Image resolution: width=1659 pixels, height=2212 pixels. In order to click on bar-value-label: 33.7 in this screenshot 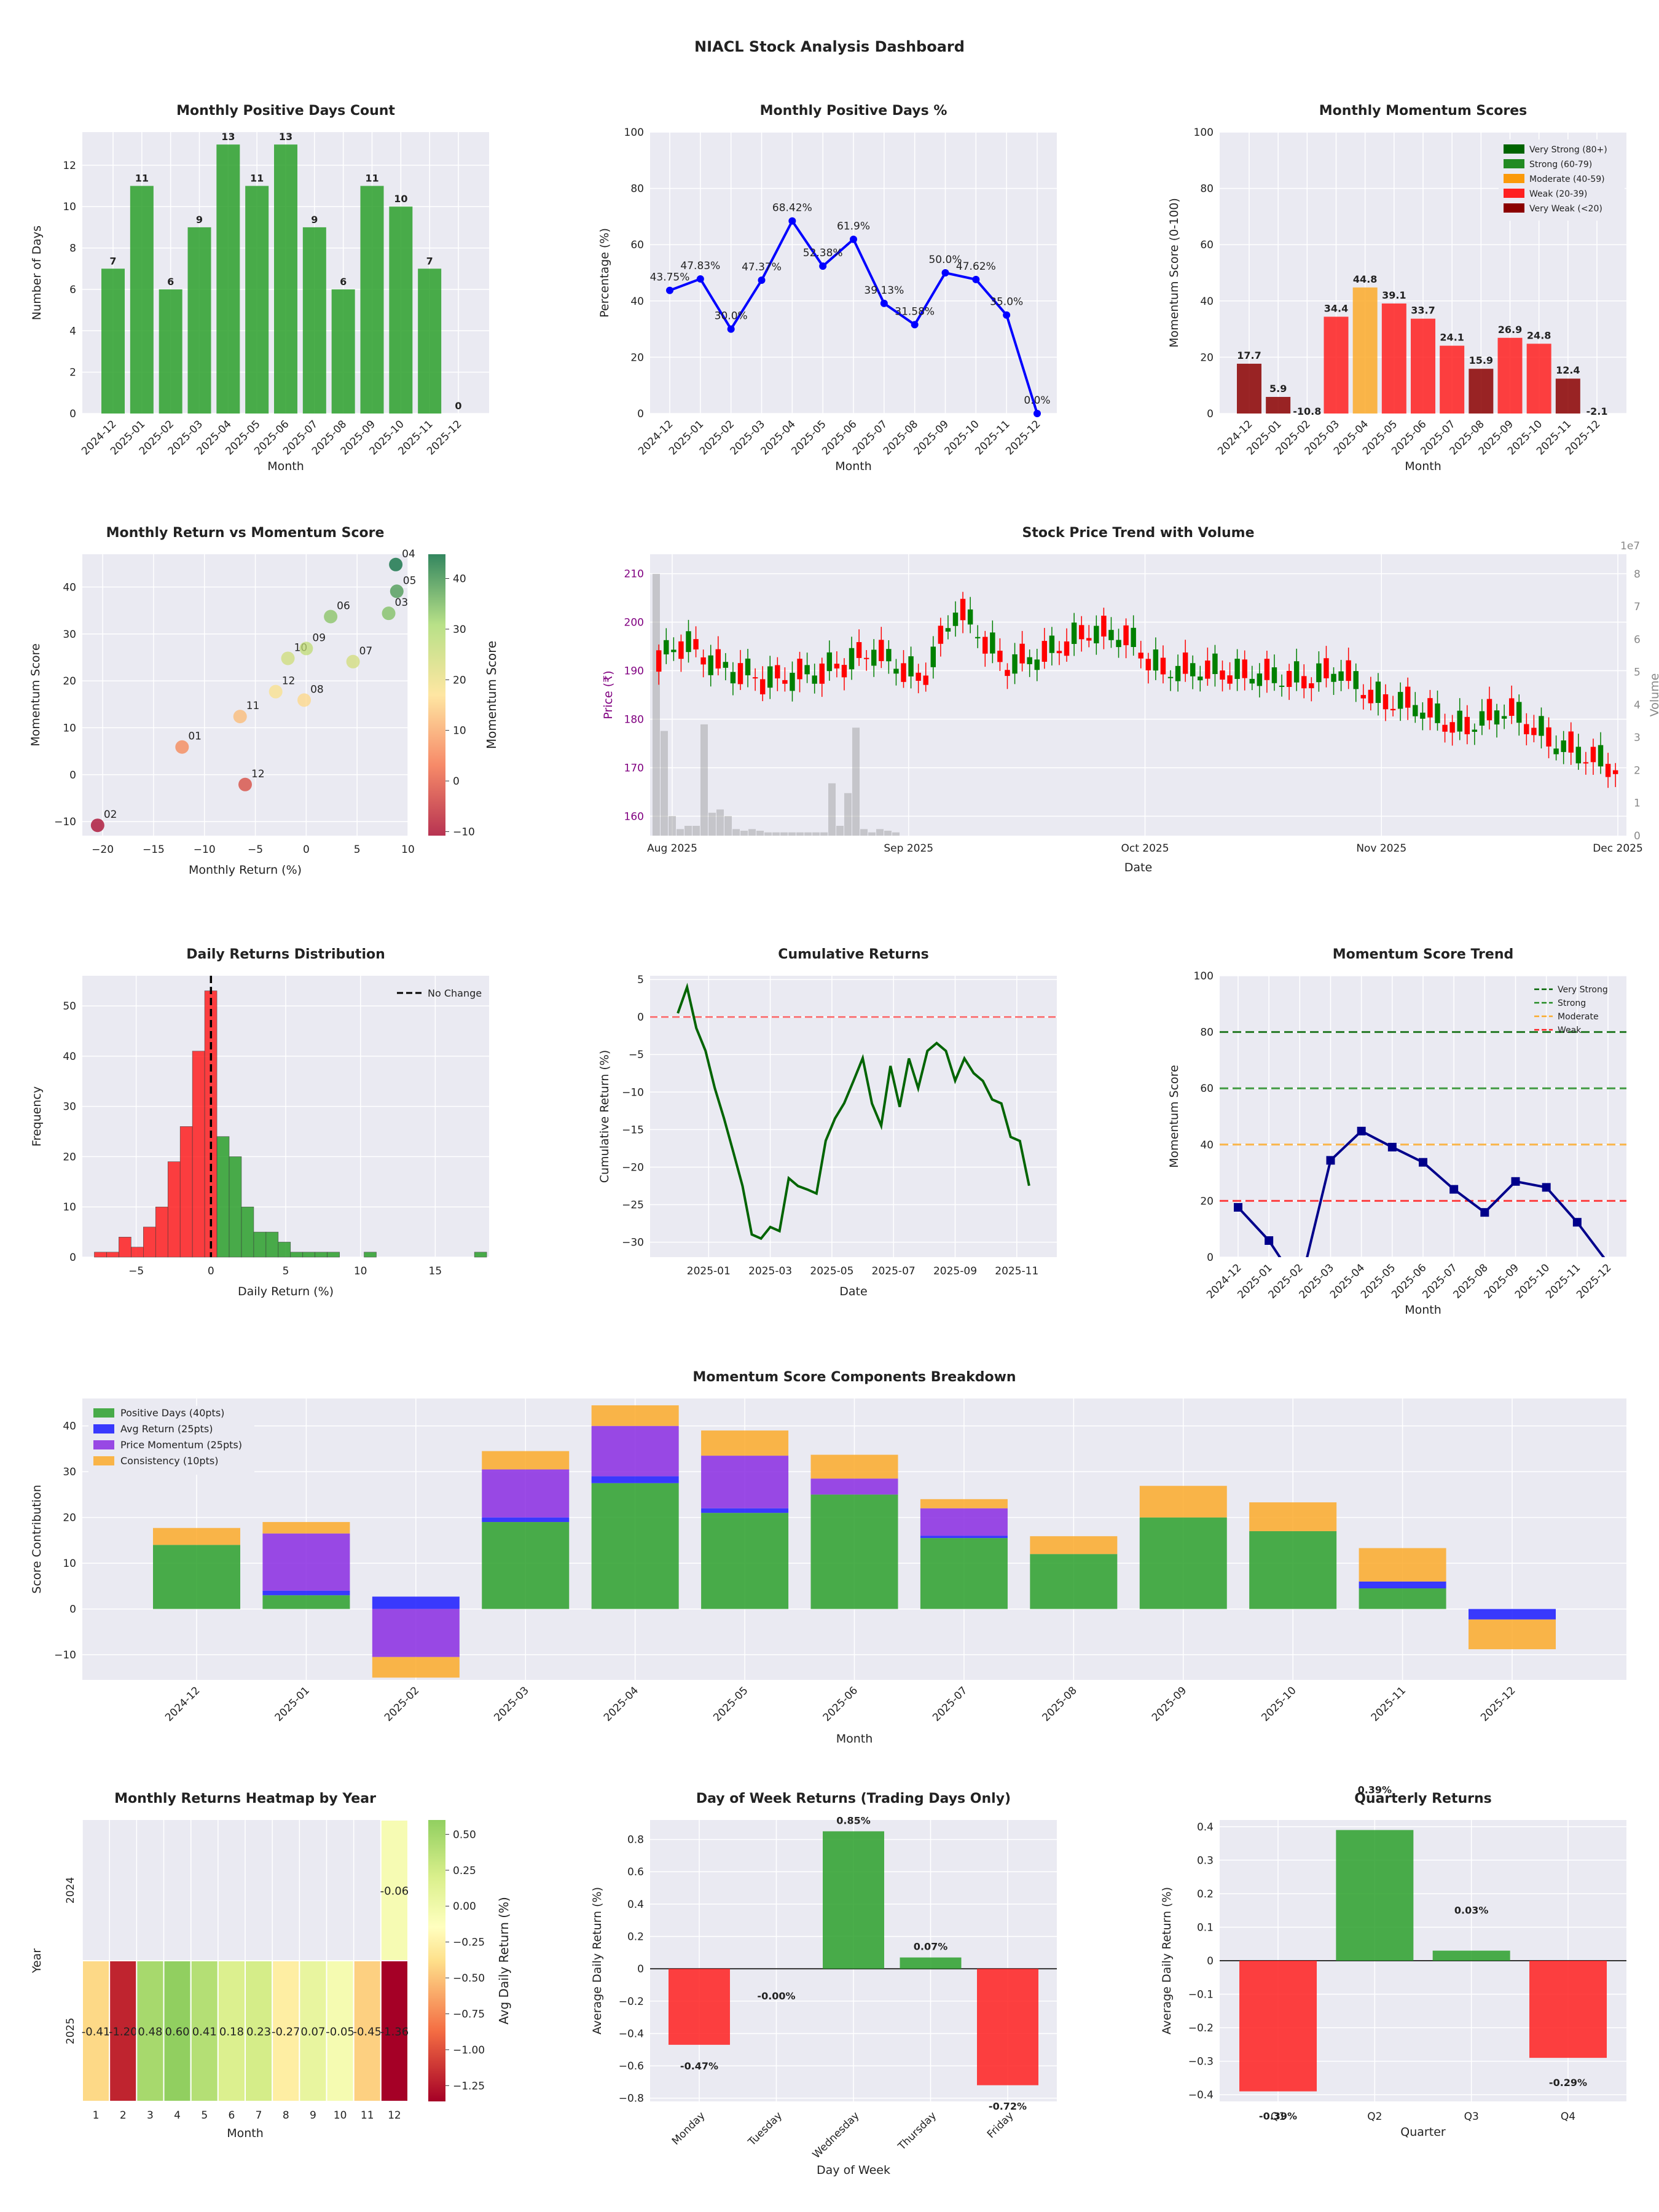, I will do `click(1423, 310)`.